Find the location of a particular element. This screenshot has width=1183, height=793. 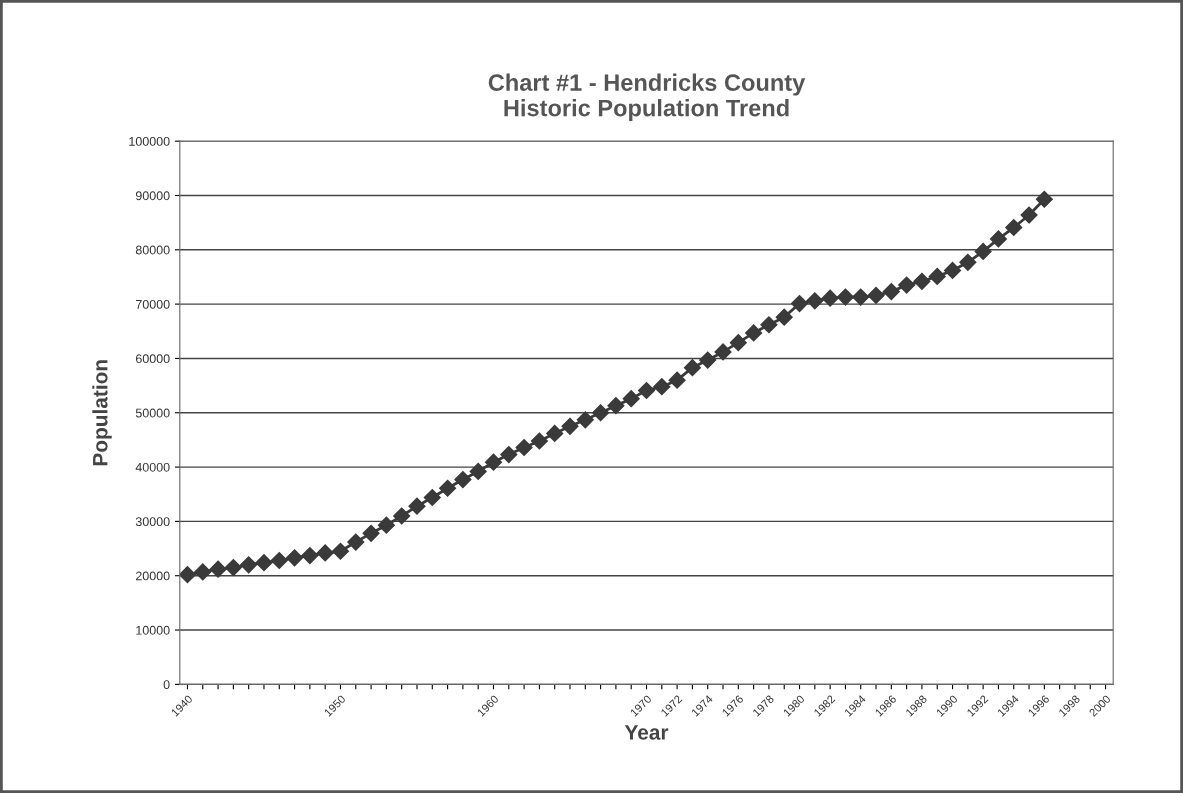

y-tick-label: 20000 is located at coordinates (152, 576).